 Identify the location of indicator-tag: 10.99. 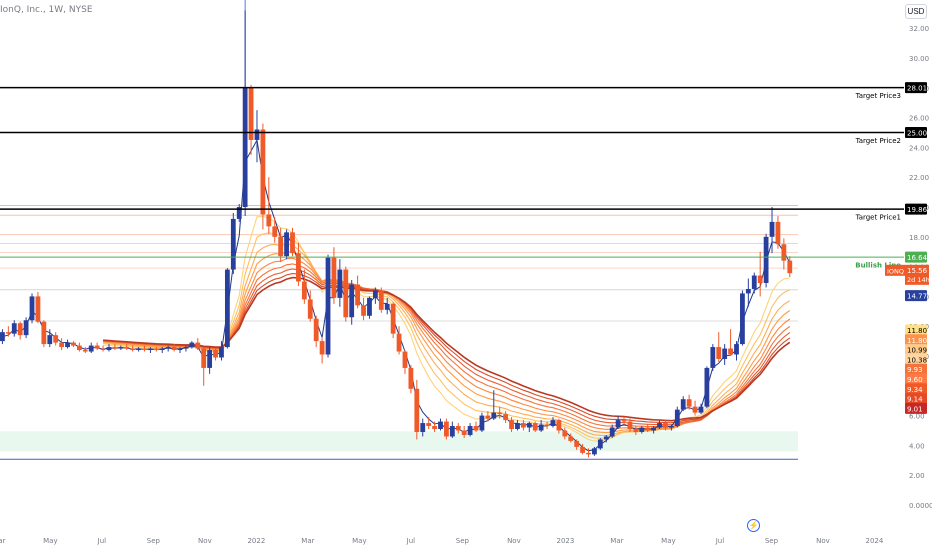
(917, 351).